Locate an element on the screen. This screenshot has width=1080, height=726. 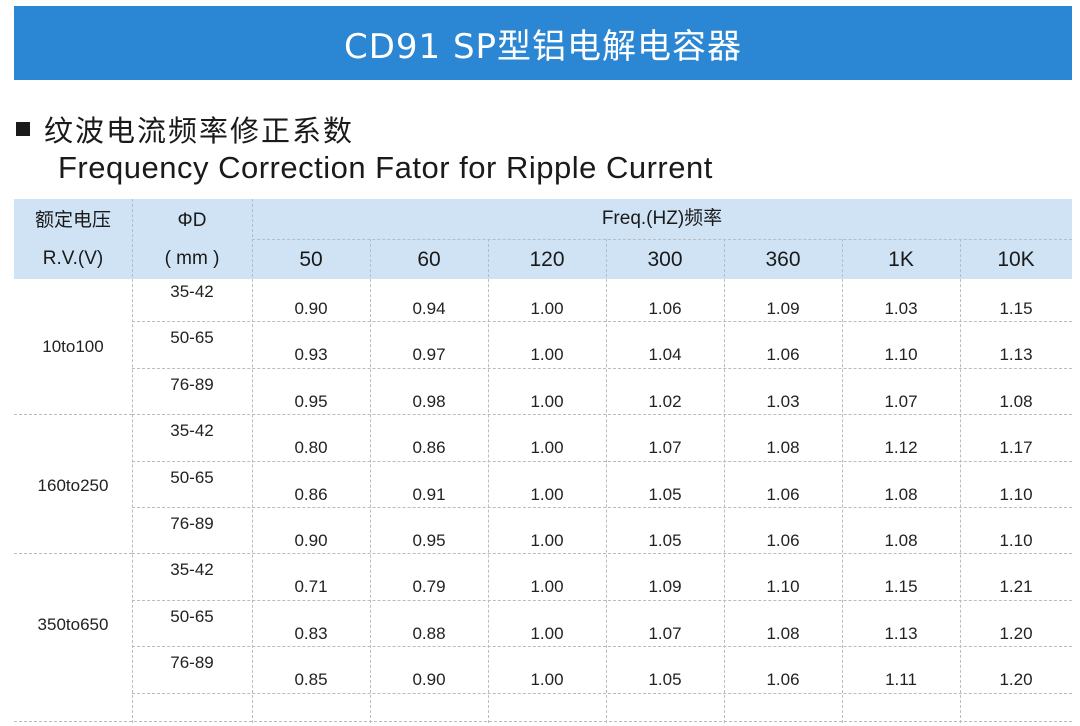
header-diameter: ΦD is located at coordinates (192, 220).